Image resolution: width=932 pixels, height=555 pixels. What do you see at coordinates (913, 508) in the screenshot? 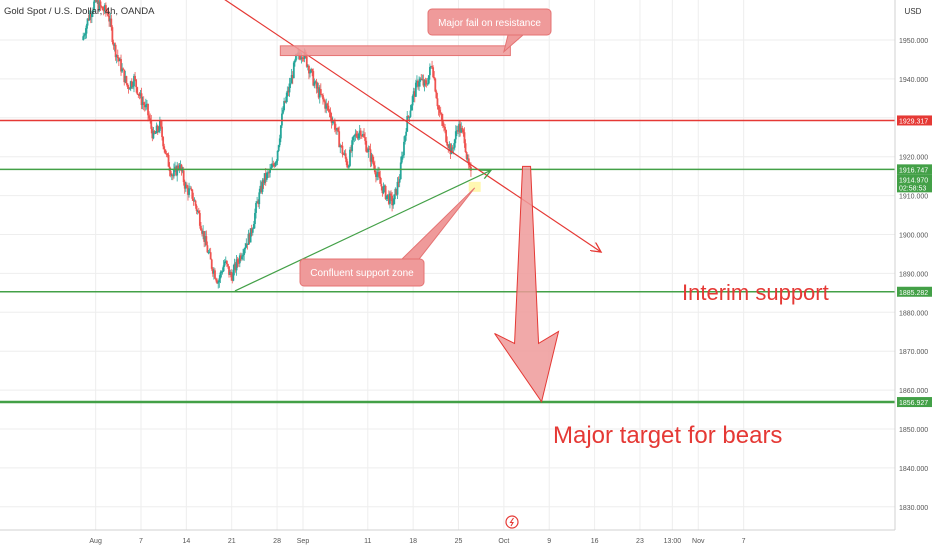
I see `y-tick-label: 1830.000` at bounding box center [913, 508].